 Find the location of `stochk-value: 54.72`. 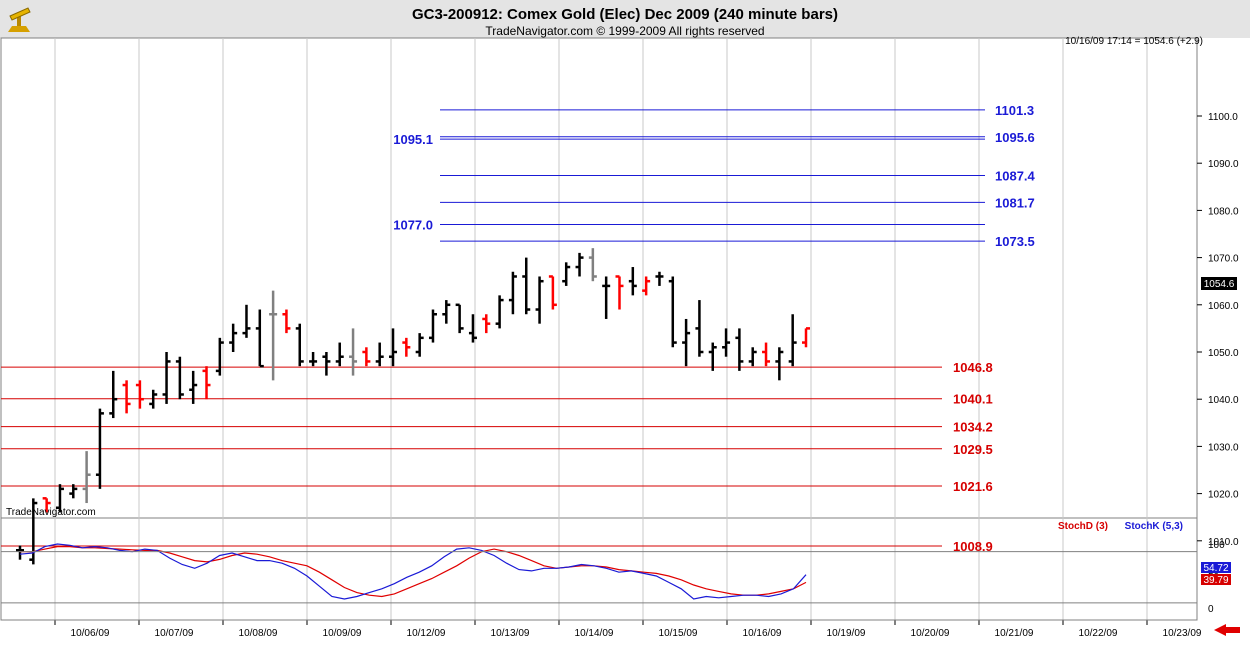

stochk-value: 54.72 is located at coordinates (1215, 568).